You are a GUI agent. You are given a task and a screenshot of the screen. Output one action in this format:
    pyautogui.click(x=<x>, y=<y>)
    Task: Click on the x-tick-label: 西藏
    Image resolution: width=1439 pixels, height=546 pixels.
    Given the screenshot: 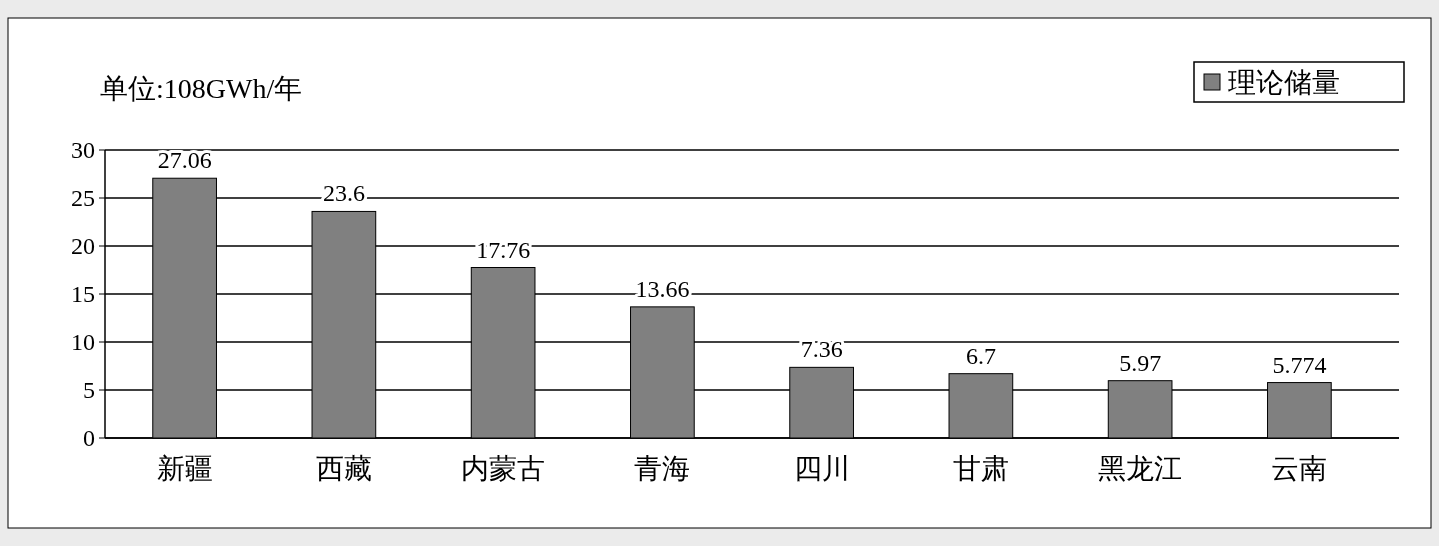 What is the action you would take?
    pyautogui.click(x=343, y=468)
    